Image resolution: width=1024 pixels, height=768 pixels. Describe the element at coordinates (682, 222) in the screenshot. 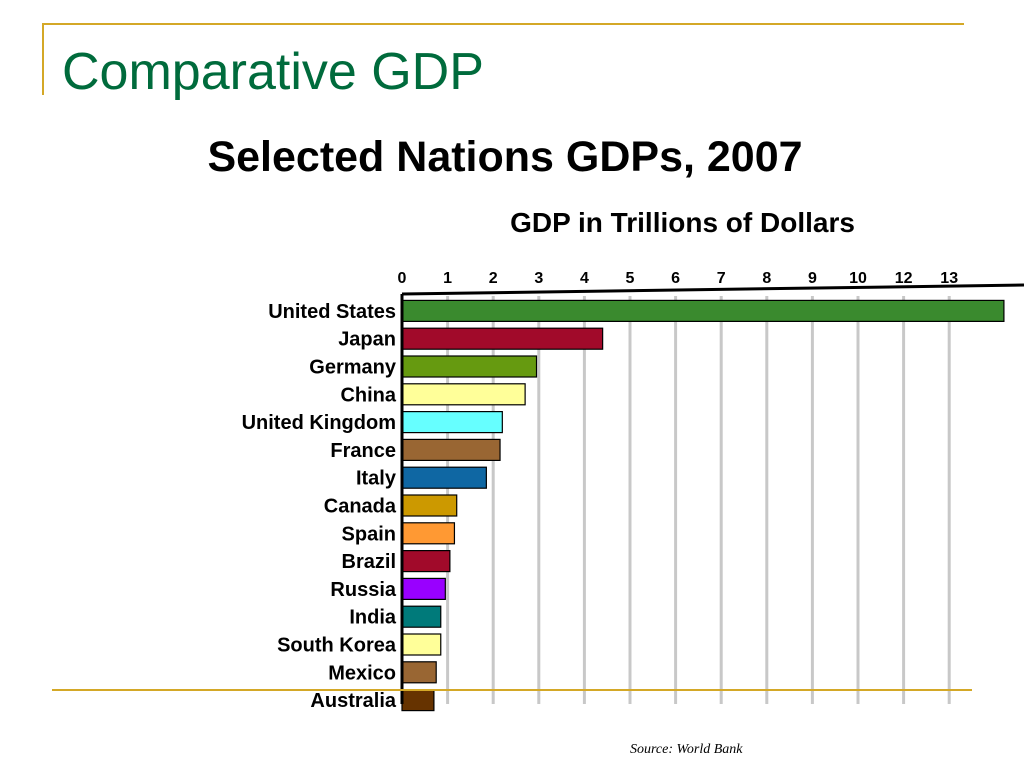

I see `chart-subtitle: GDP in Trillions of Dollars` at that location.